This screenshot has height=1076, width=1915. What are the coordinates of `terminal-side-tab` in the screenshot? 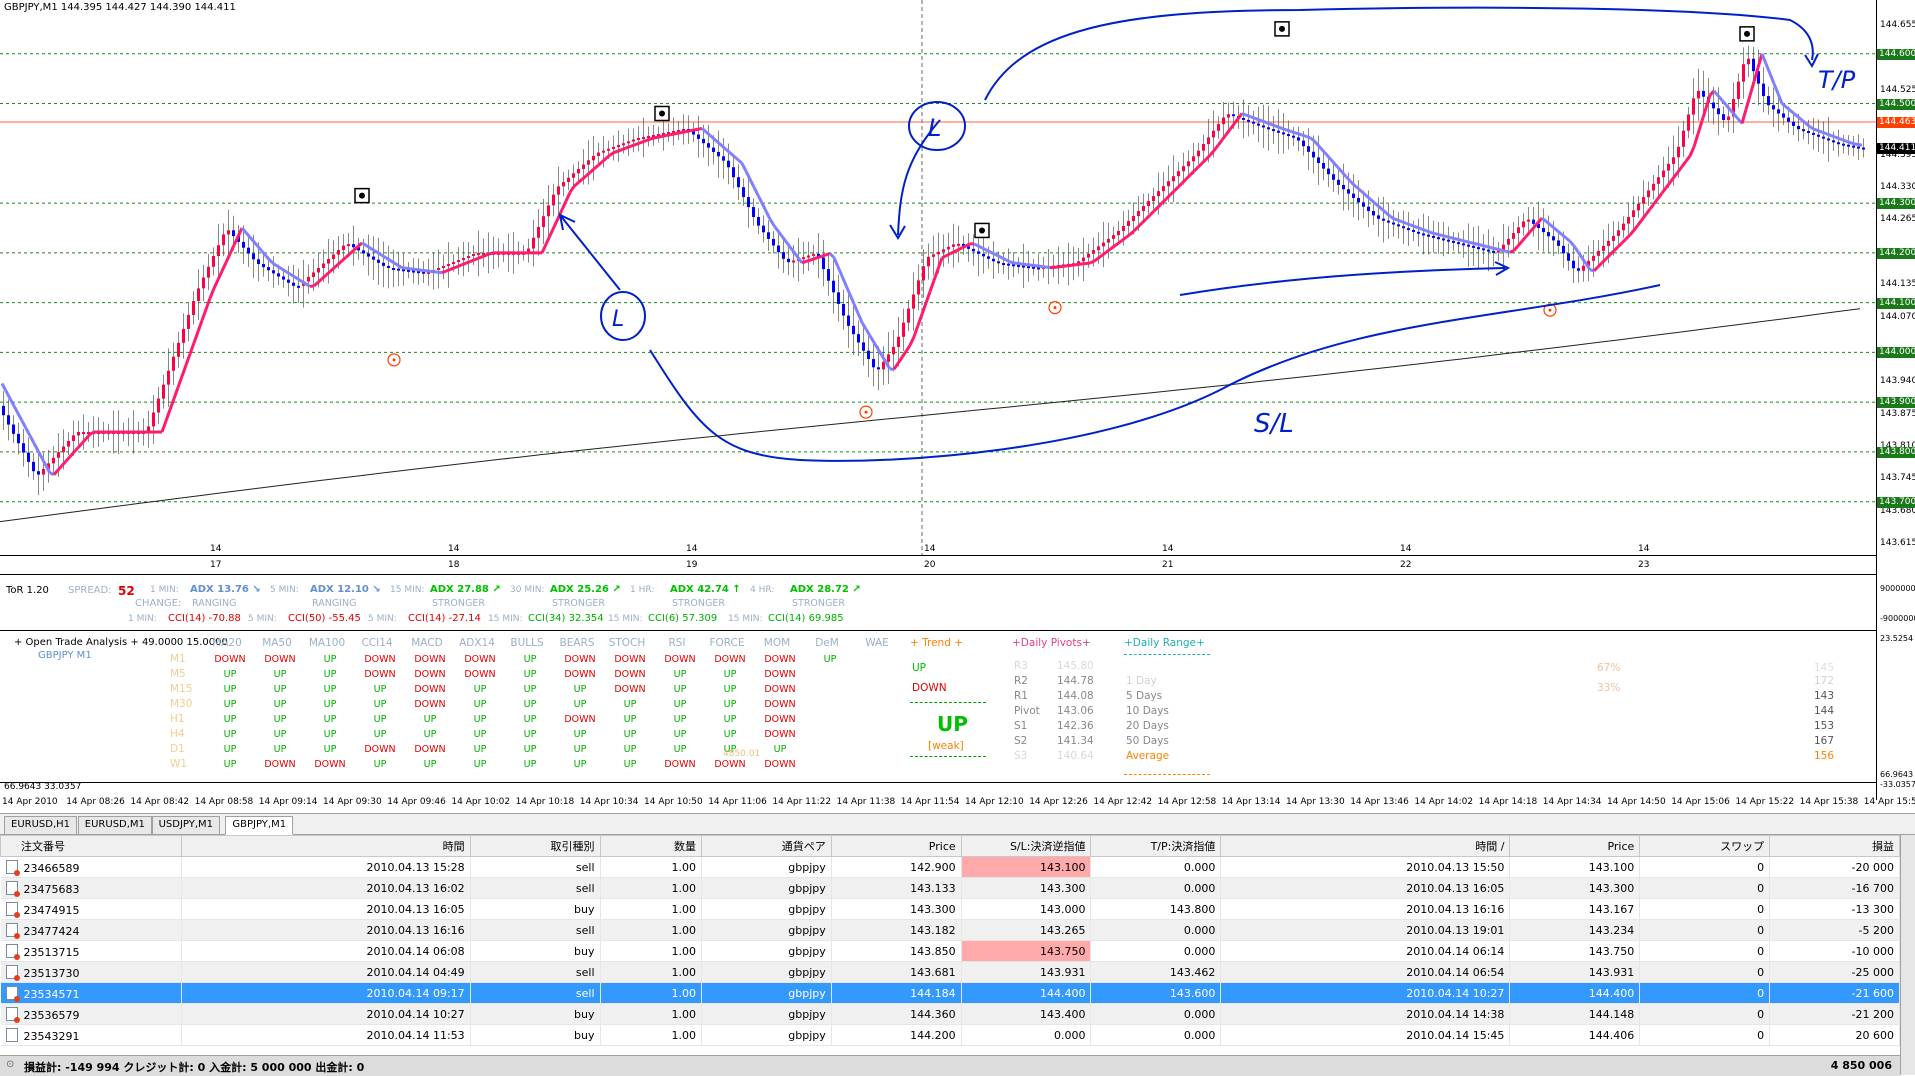 It's located at (1907, 955).